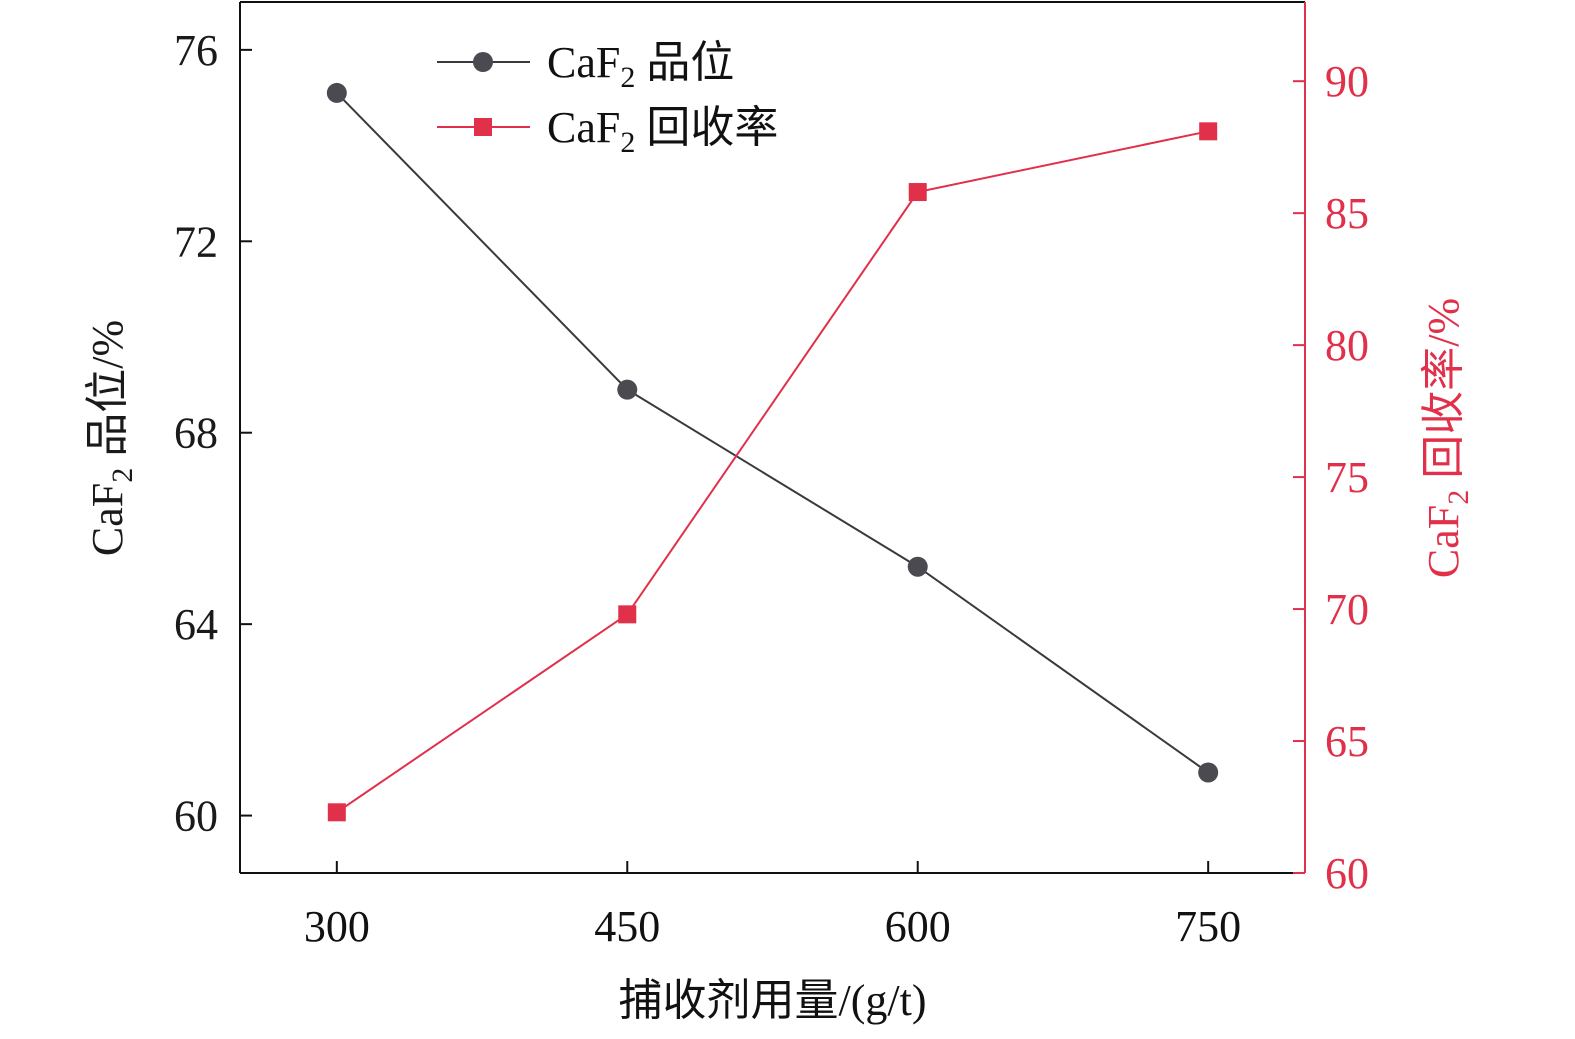 The height and width of the screenshot is (1039, 1575). Describe the element at coordinates (196, 624) in the screenshot. I see `left-y-tick-label: 64` at that location.